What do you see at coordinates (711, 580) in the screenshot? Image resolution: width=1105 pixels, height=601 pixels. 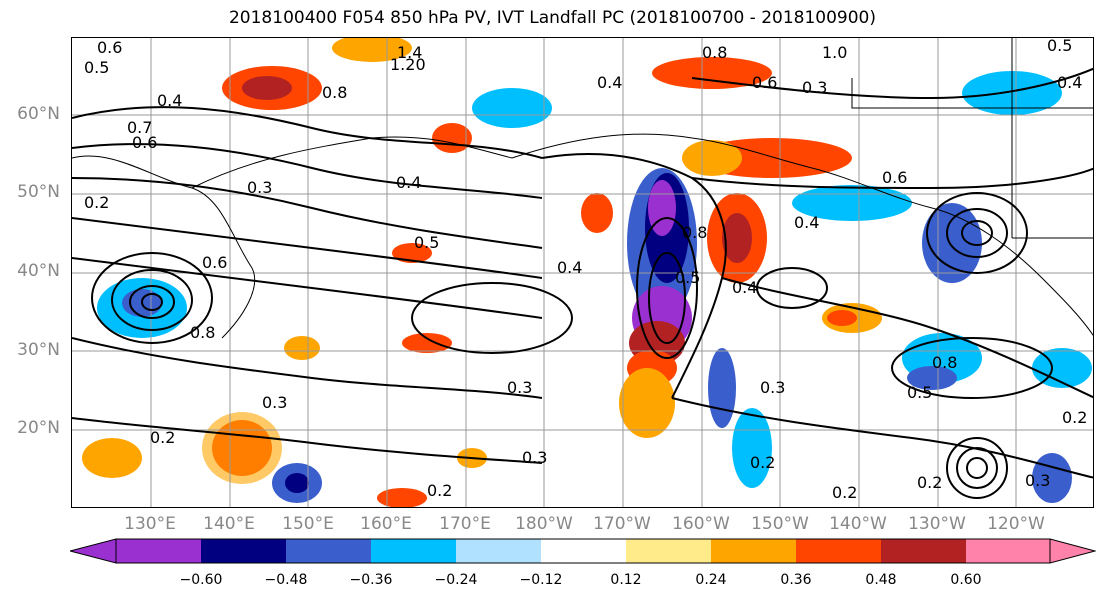 I see `colorbar-label: 0.24` at bounding box center [711, 580].